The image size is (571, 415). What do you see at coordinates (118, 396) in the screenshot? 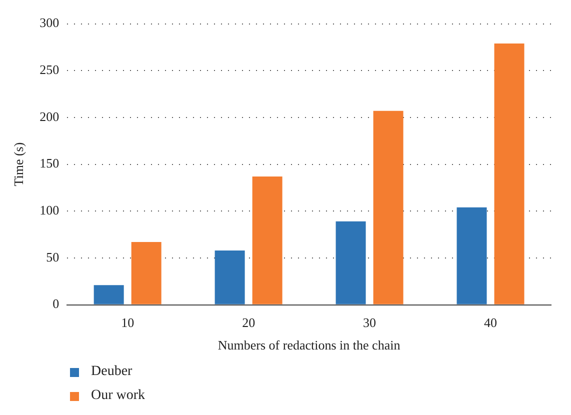
I see `legend-label: Our work` at bounding box center [118, 396].